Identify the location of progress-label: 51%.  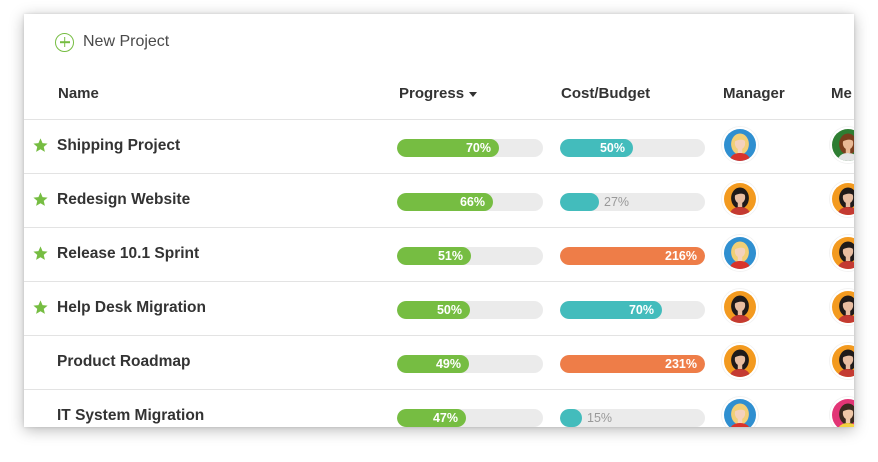
(450, 256).